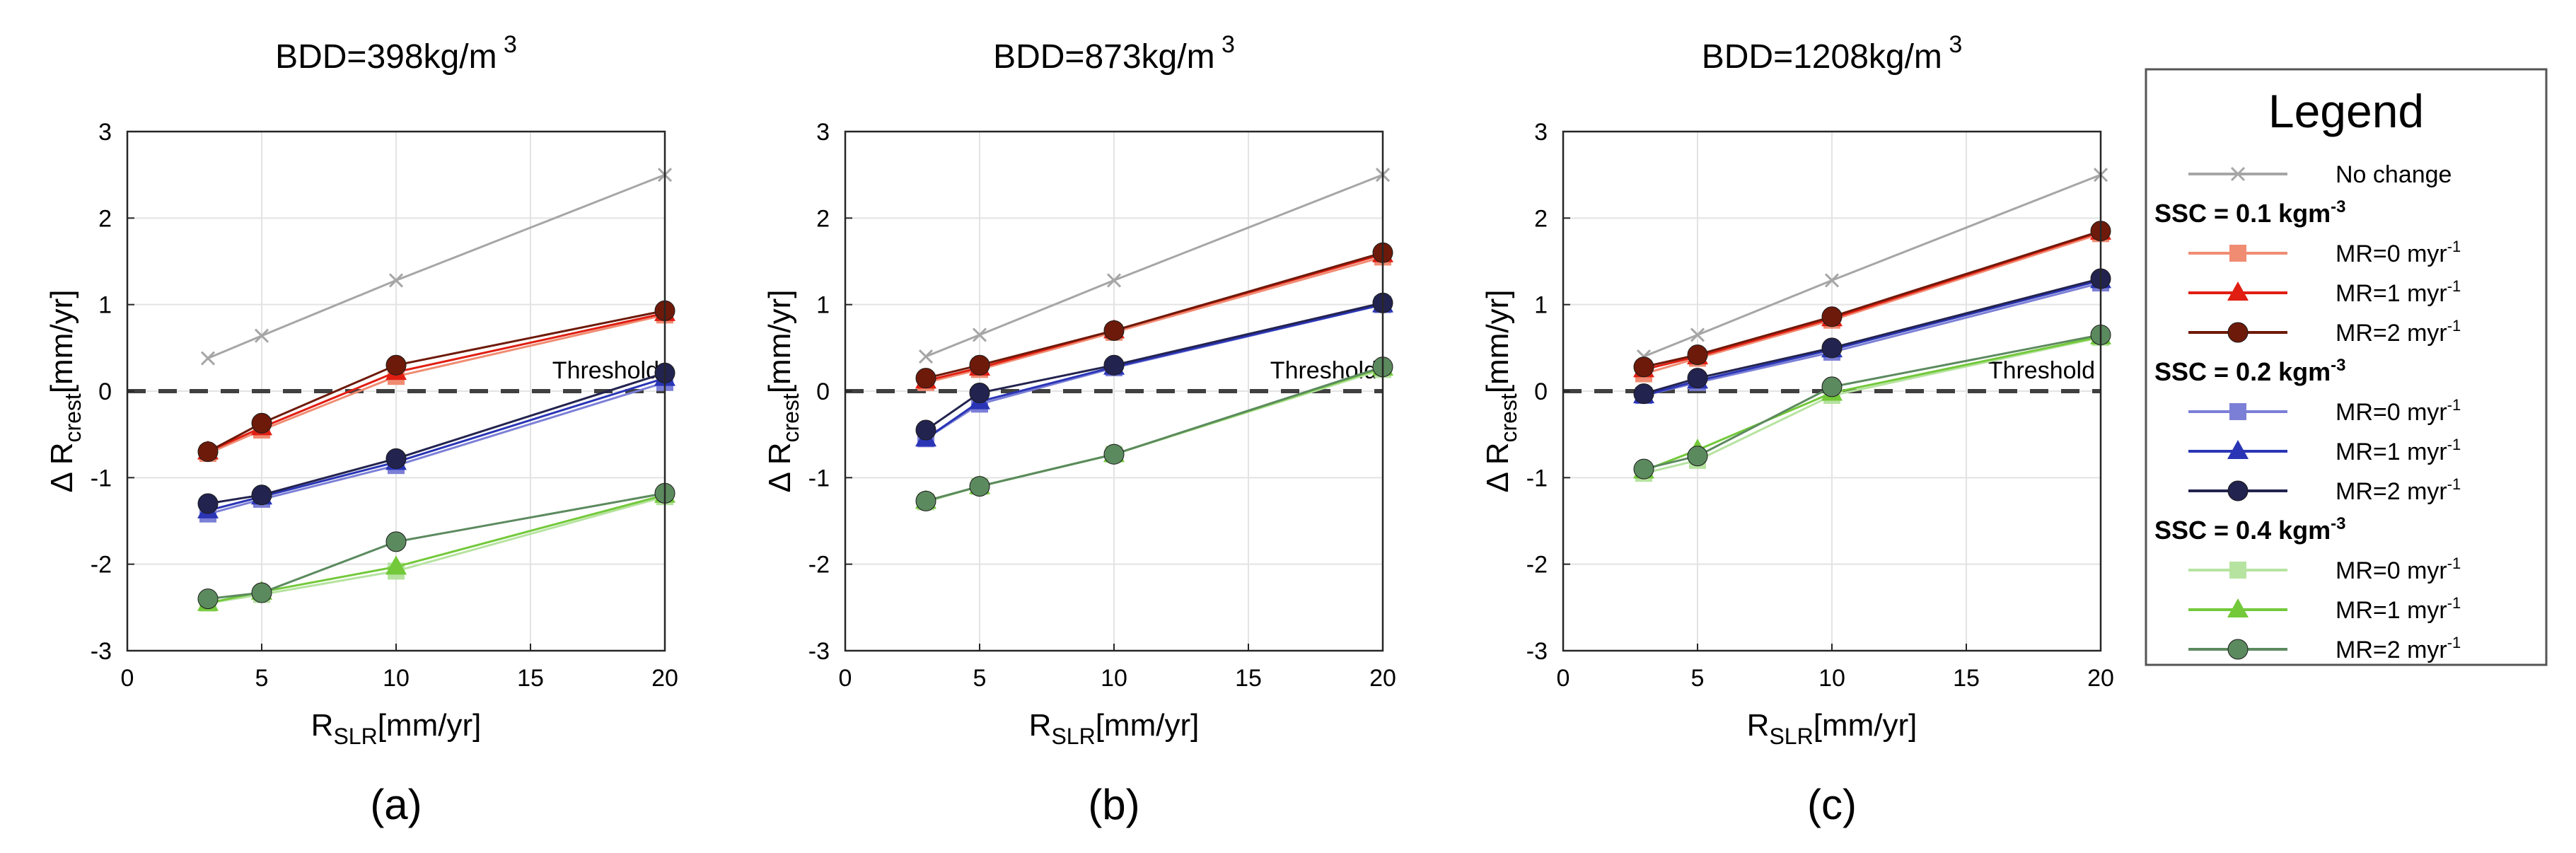  Describe the element at coordinates (823, 218) in the screenshot. I see `y-tick-label: 2` at that location.